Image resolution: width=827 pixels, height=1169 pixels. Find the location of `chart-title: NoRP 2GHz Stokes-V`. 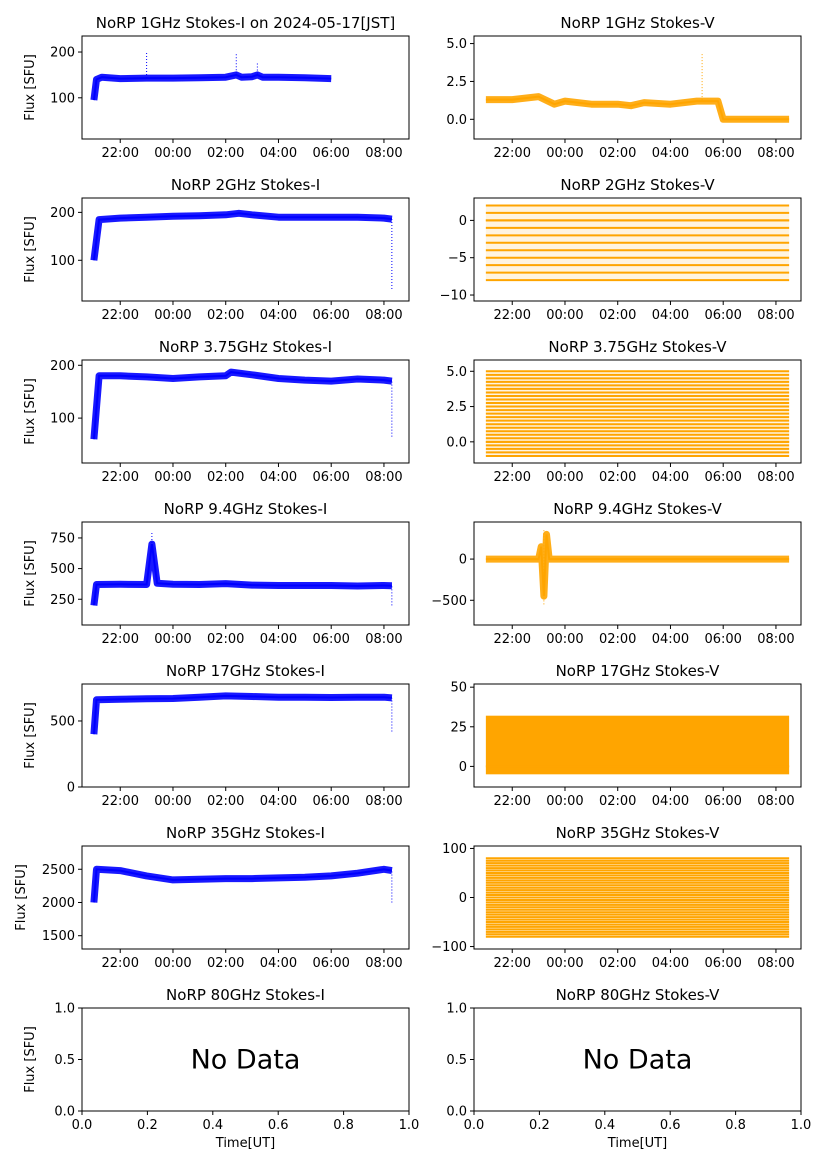

chart-title: NoRP 2GHz Stokes-V is located at coordinates (637, 185).